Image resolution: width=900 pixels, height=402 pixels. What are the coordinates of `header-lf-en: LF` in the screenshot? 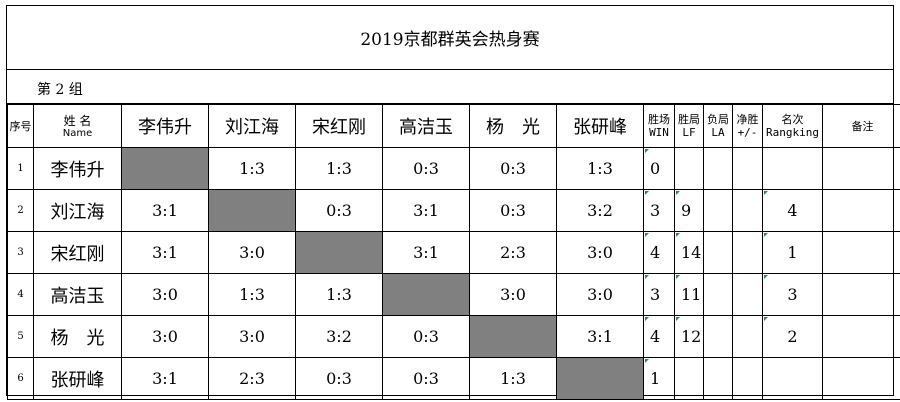 It's located at (689, 132).